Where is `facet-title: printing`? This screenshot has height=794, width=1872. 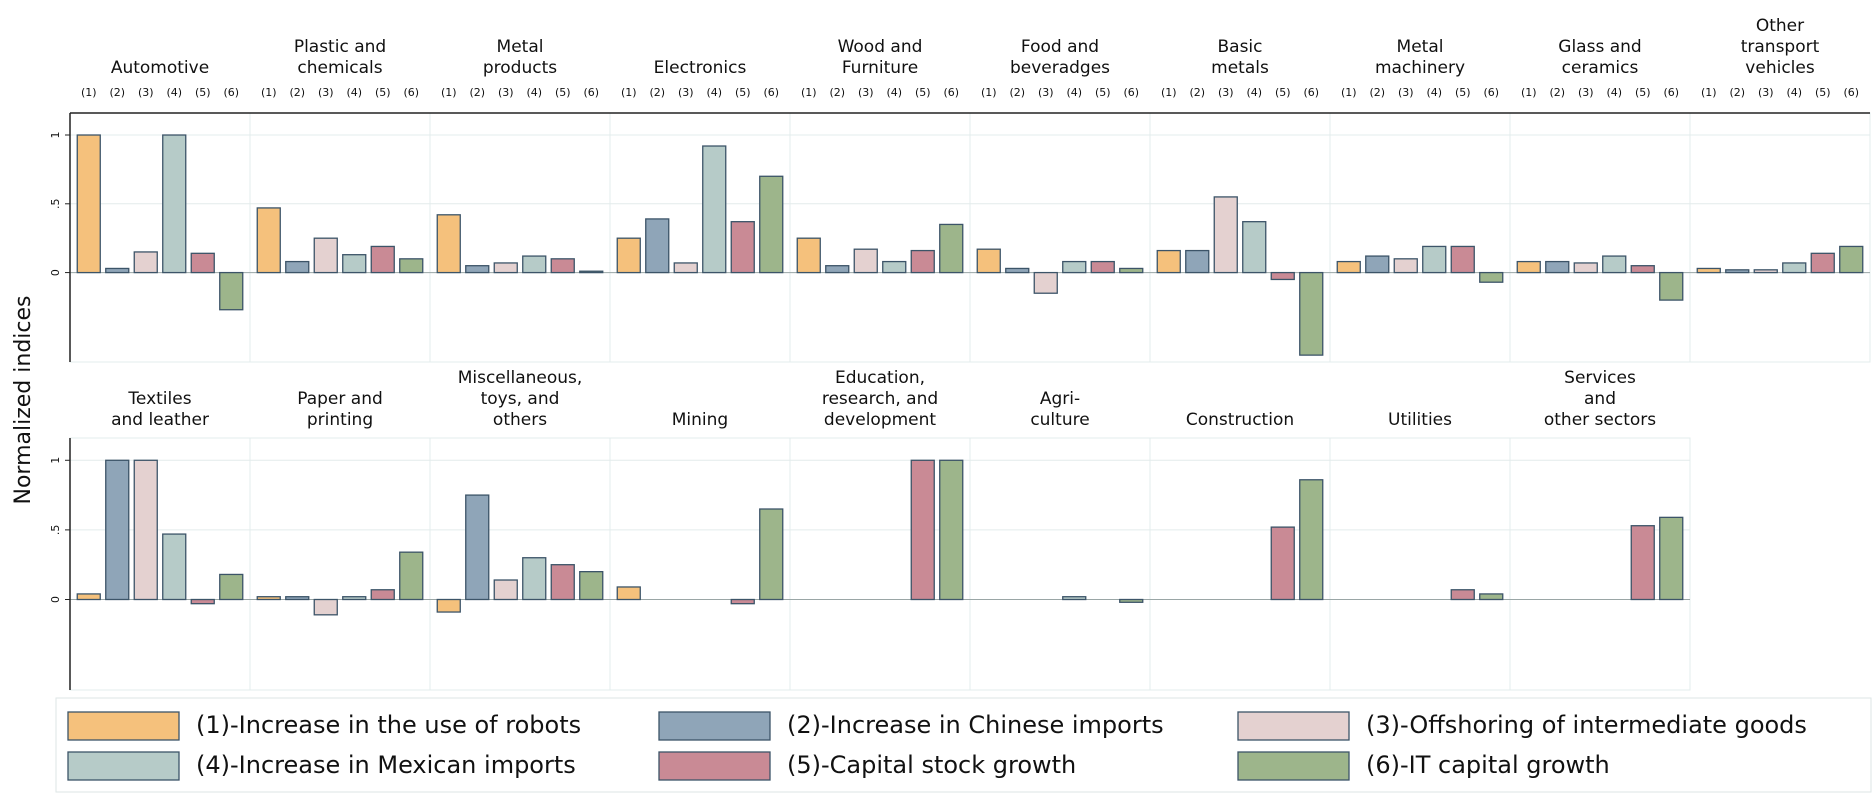 facet-title: printing is located at coordinates (340, 420).